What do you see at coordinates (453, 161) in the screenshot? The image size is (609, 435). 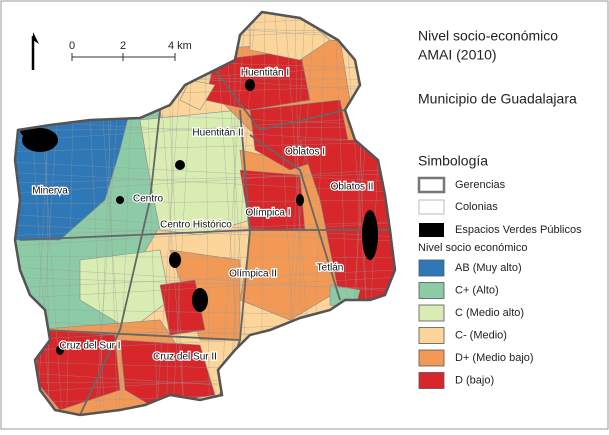 I see `legend-title: Simbología` at bounding box center [453, 161].